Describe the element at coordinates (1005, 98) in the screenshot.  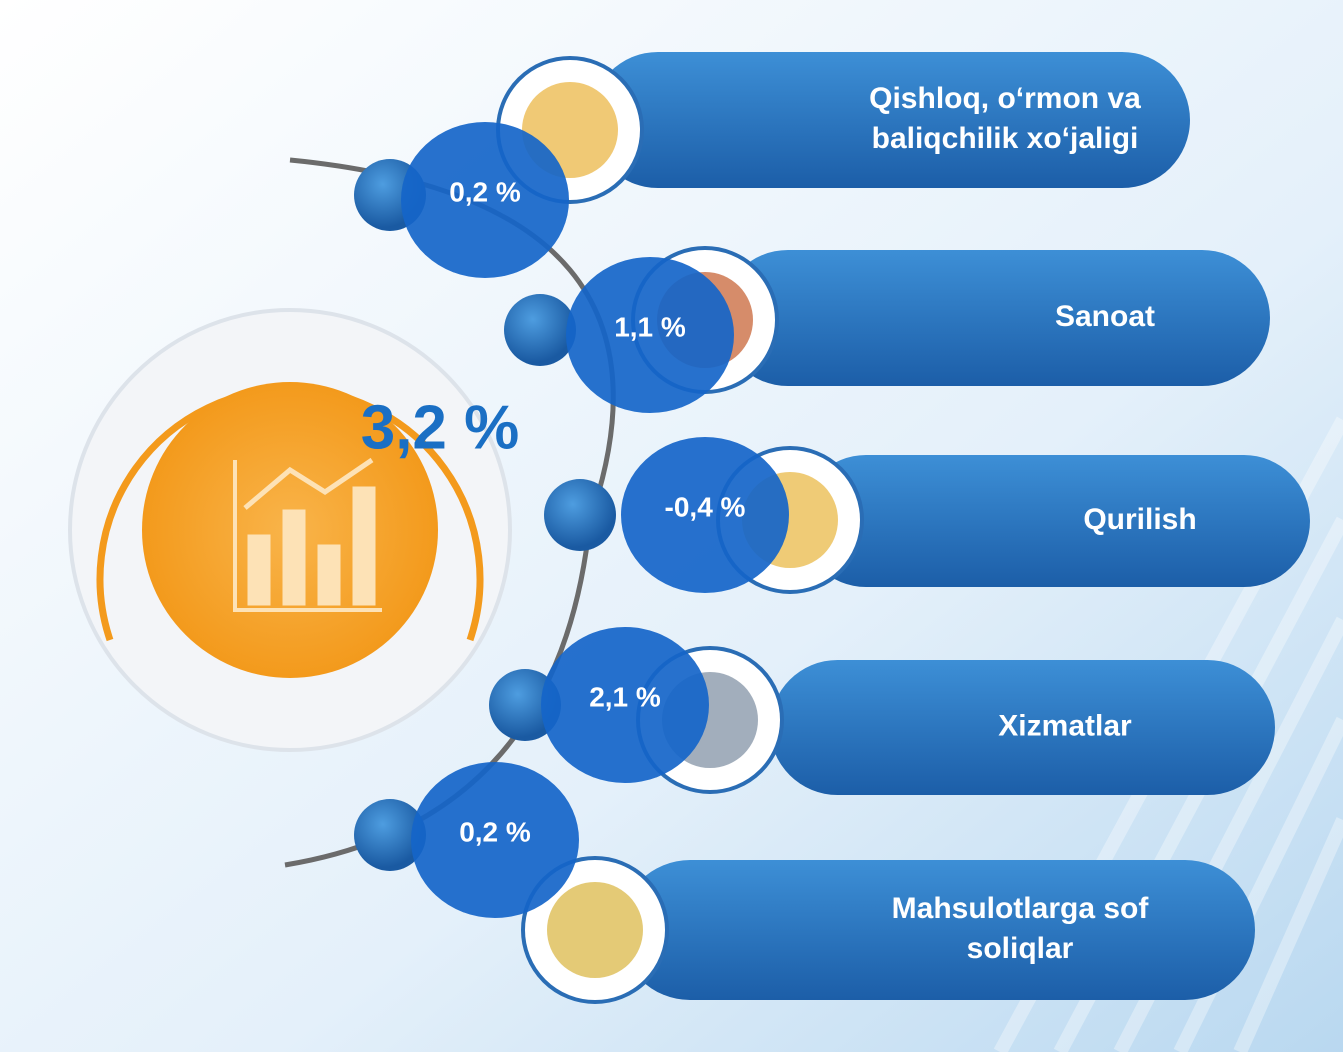
I see `item-label: Qishloq, o‘rmon va` at that location.